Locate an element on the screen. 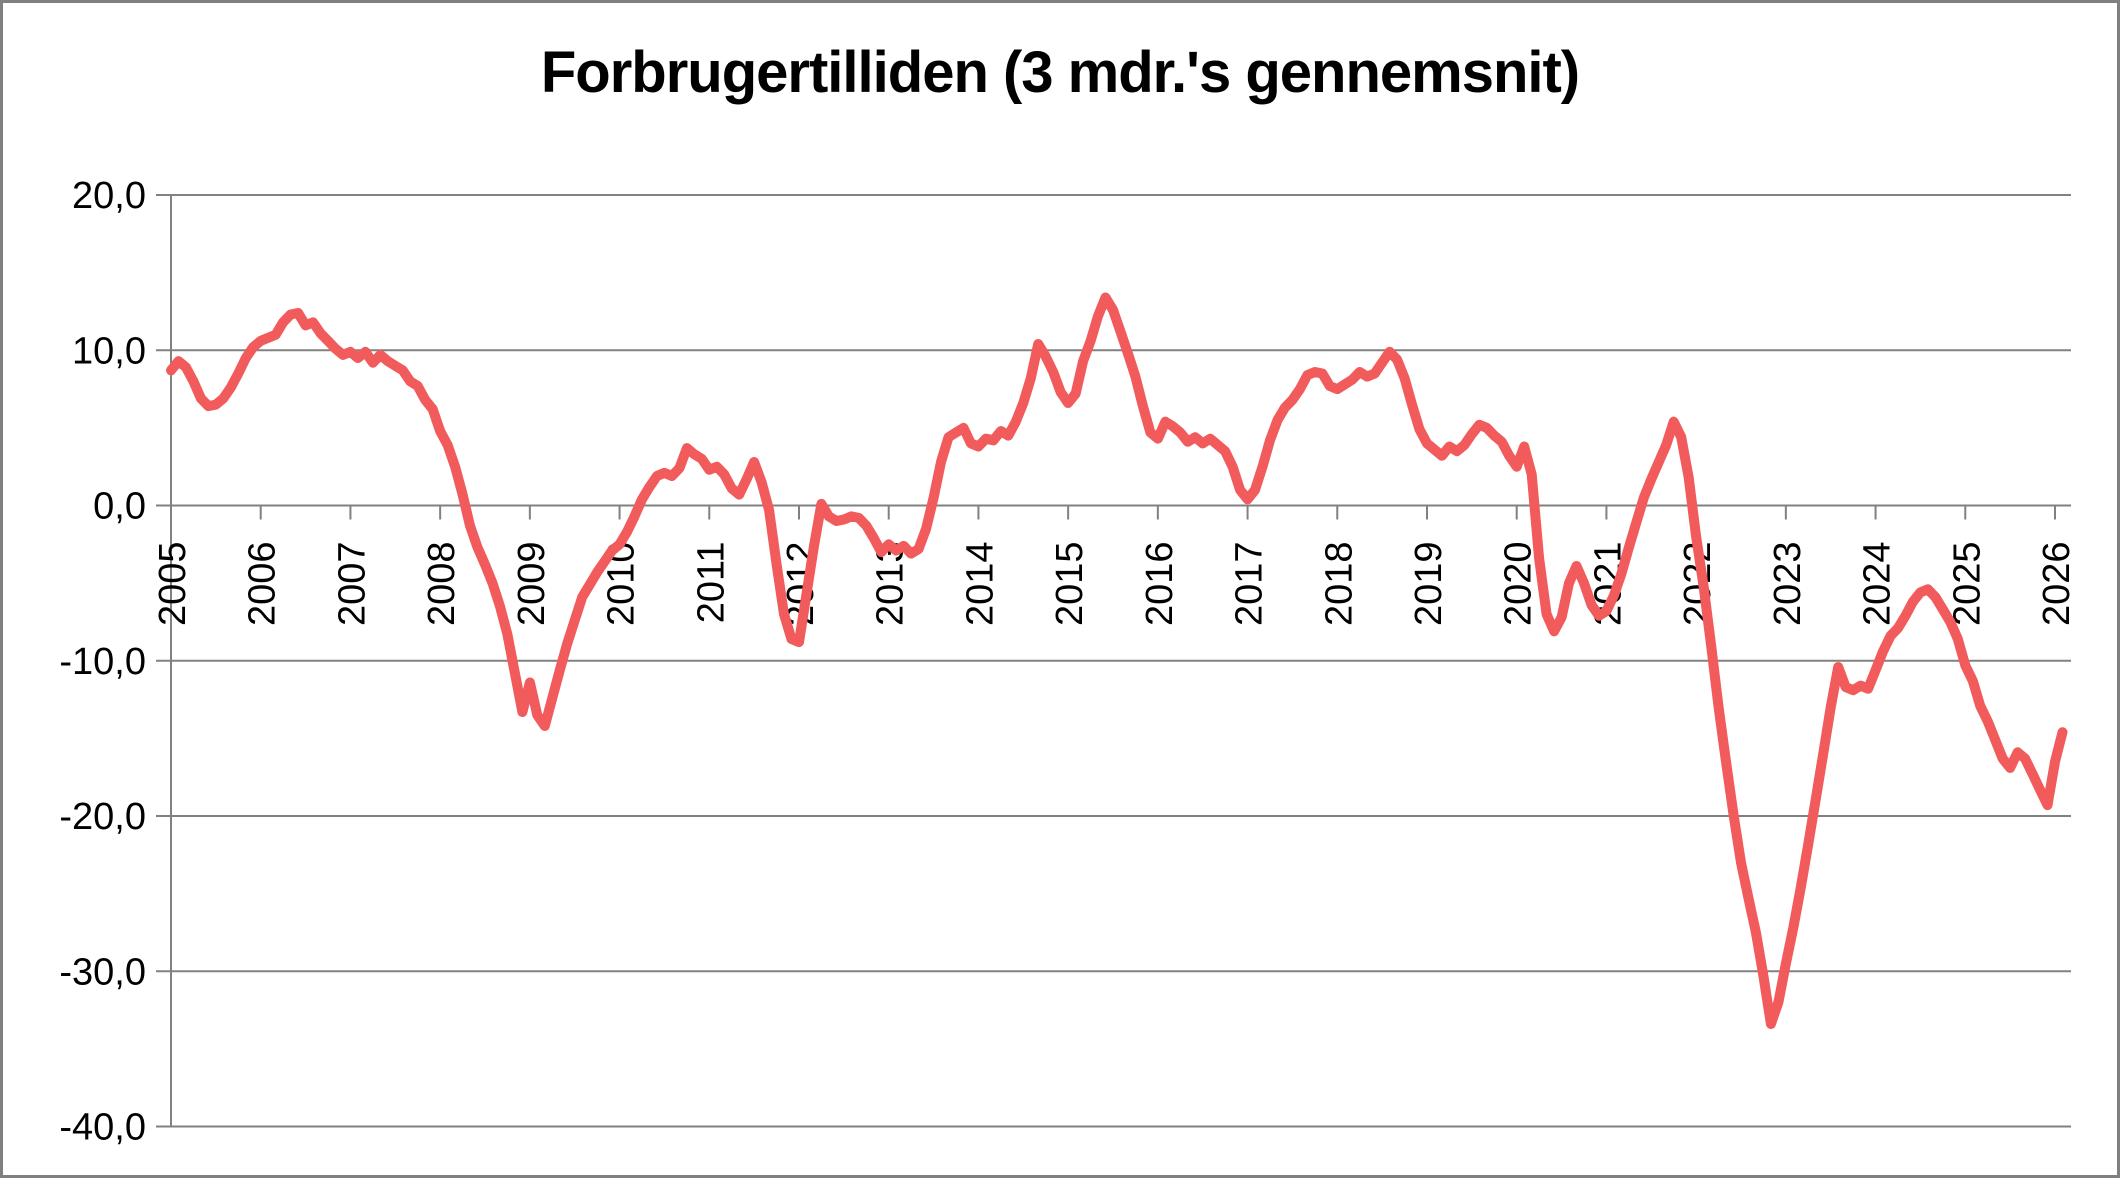 Image resolution: width=2120 pixels, height=1178 pixels. x-tick-label: 2011 is located at coordinates (711, 583).